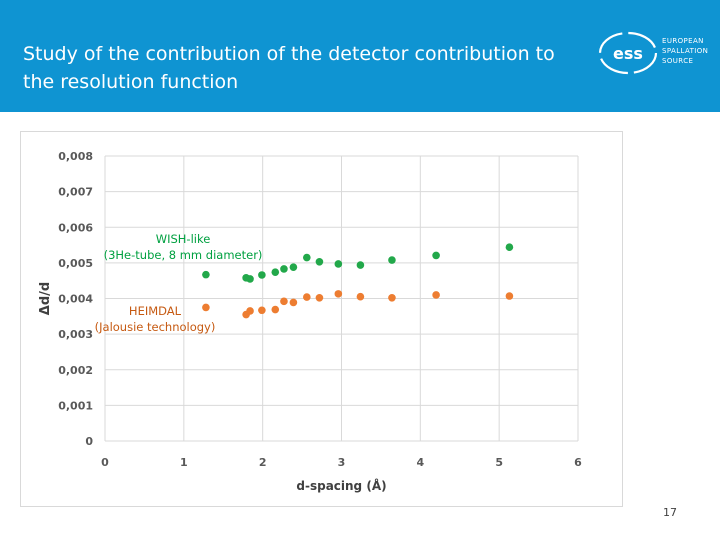 This screenshot has height=540, width=720. What do you see at coordinates (421, 462) in the screenshot?
I see `x-tick-label: 4` at bounding box center [421, 462].